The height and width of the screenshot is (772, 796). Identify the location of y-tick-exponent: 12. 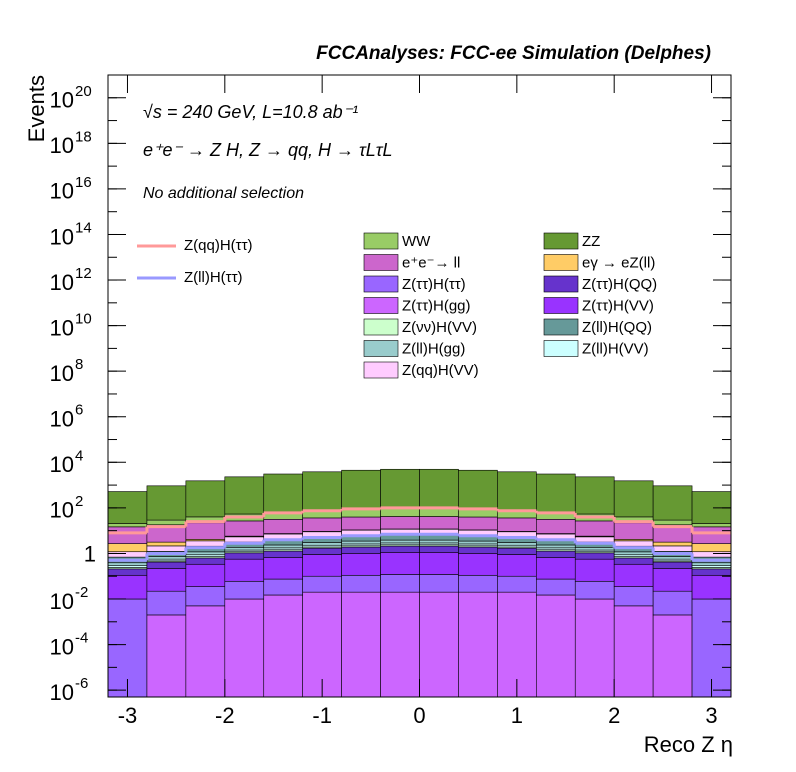
(83, 273).